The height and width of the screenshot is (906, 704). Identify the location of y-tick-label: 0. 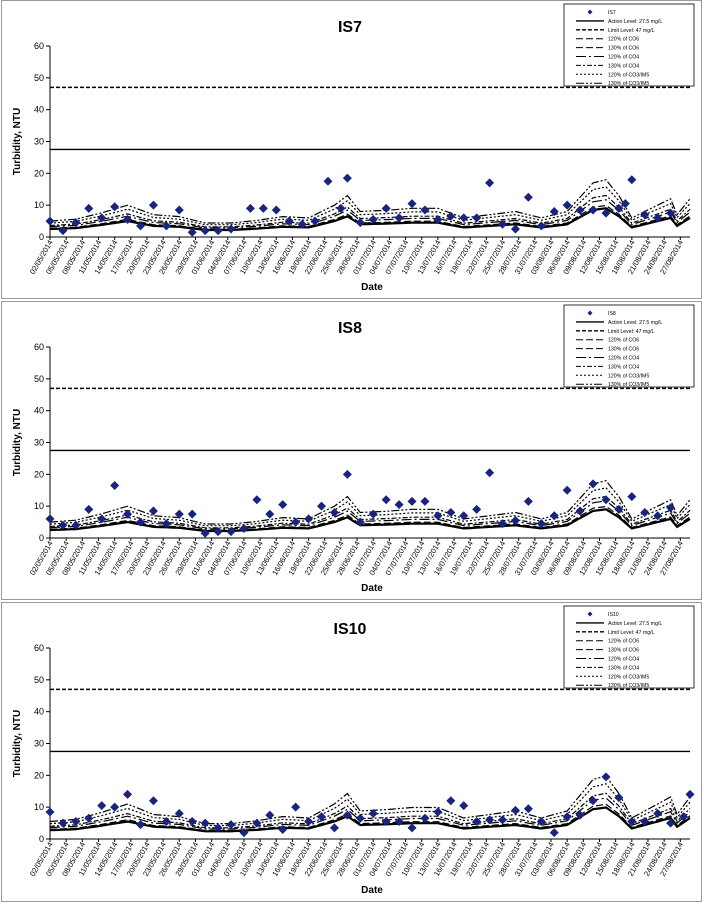
(41, 237).